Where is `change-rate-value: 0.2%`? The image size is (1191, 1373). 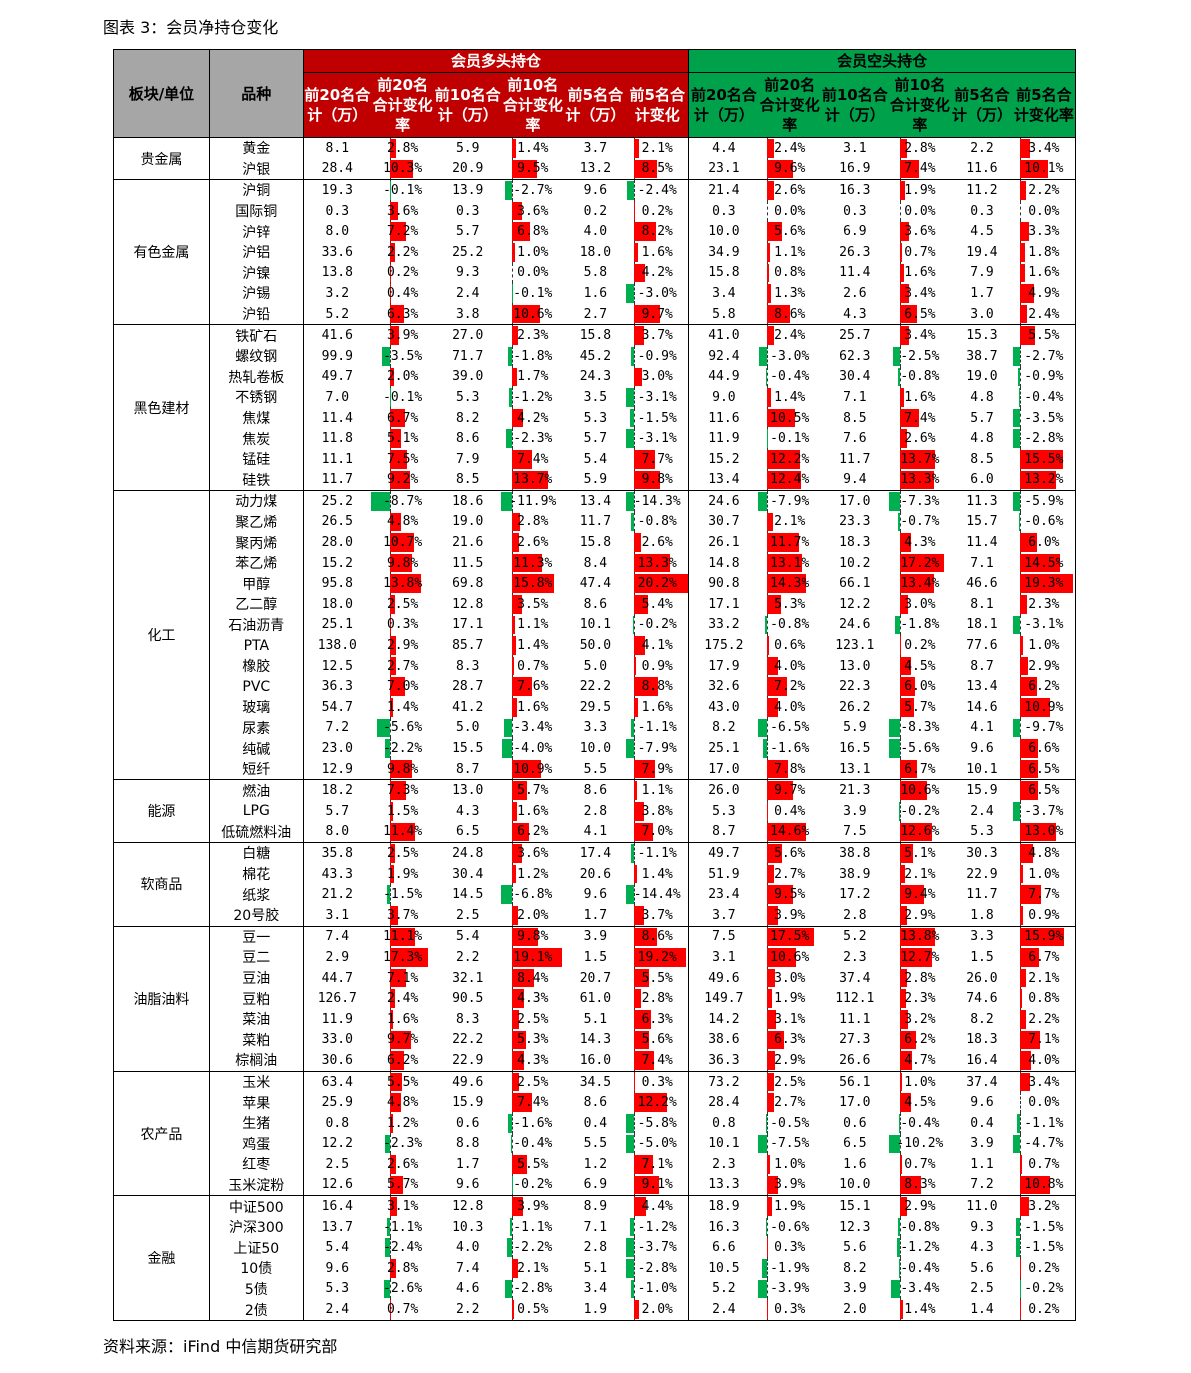 change-rate-value: 0.2% is located at coordinates (920, 646).